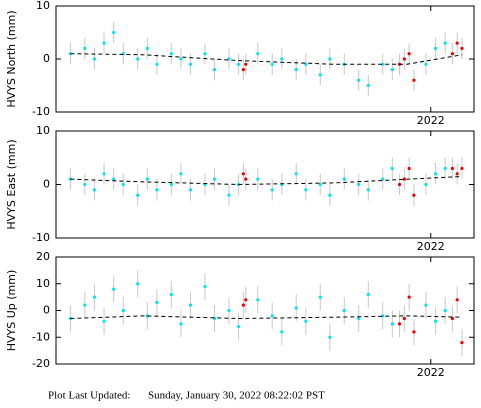  I want to click on y-tick-label: -20, so click(41, 363).